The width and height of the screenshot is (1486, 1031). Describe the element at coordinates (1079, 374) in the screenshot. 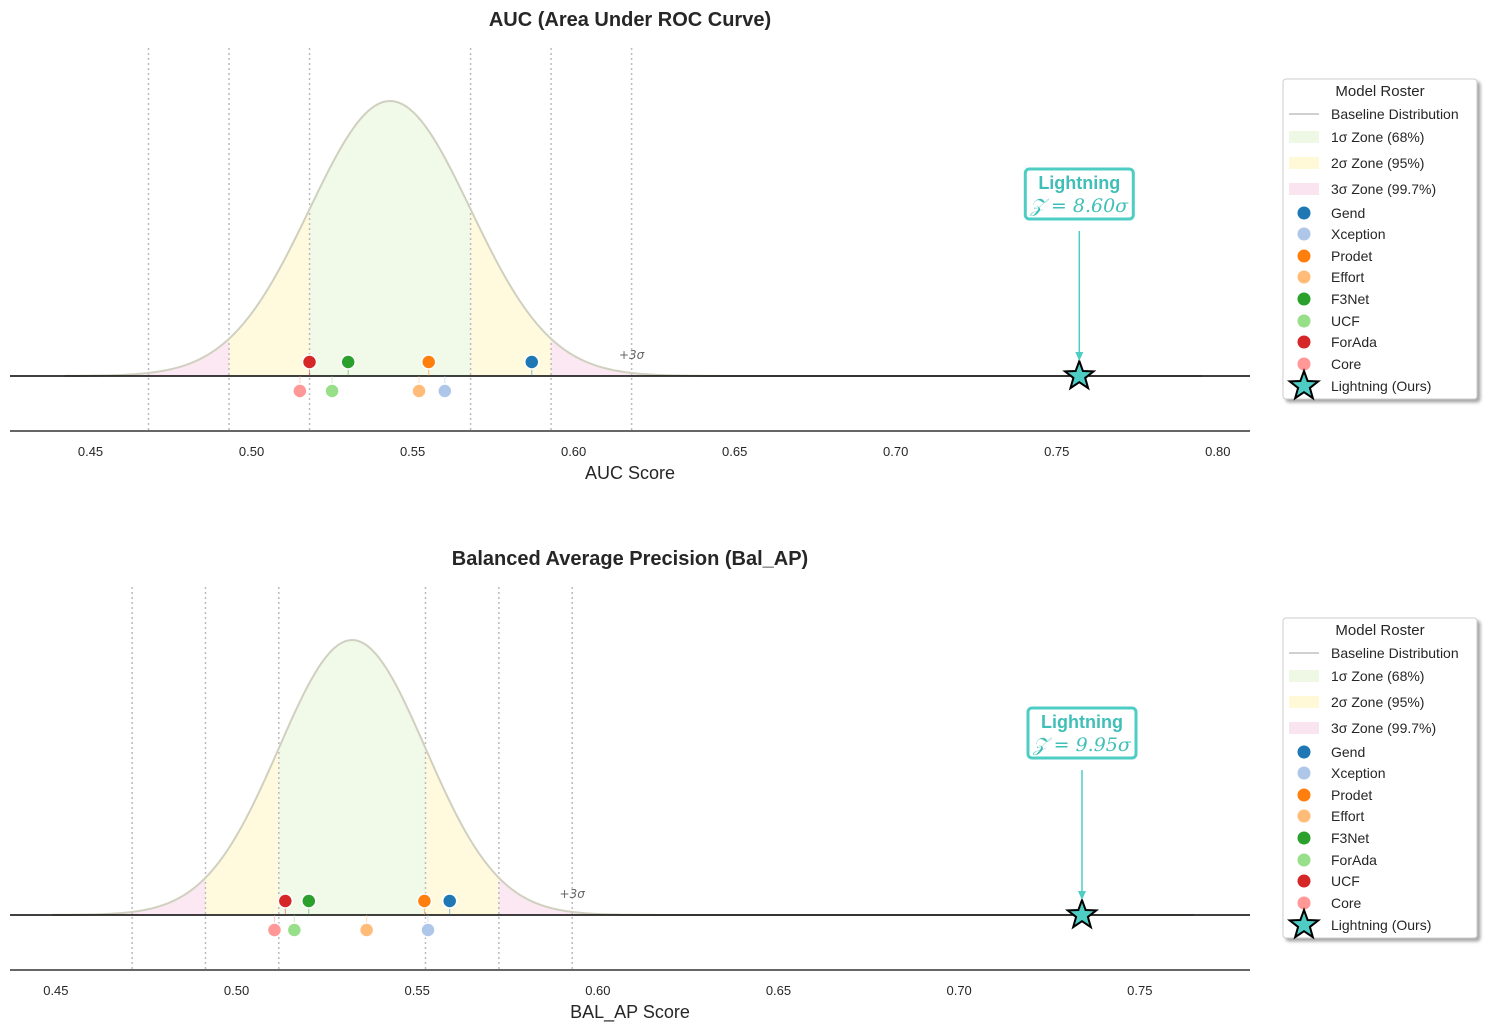

I see `ours-star` at that location.